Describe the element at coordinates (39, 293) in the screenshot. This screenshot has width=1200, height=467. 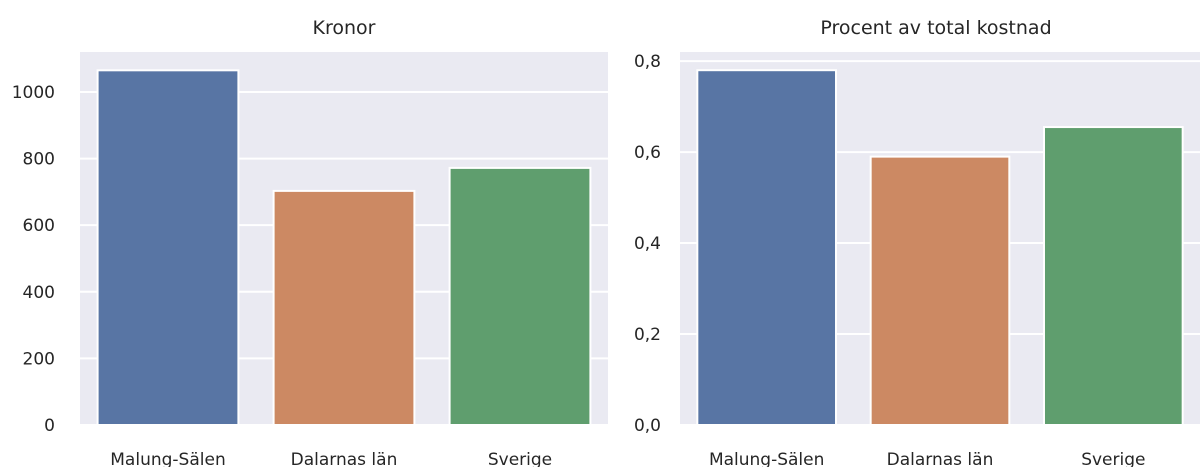
I see `y-tick-label: 400` at that location.